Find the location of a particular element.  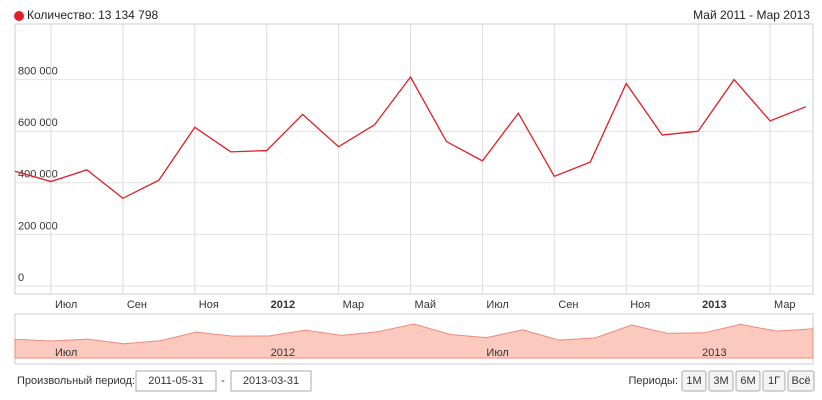

navigator-area is located at coordinates (414, 341).